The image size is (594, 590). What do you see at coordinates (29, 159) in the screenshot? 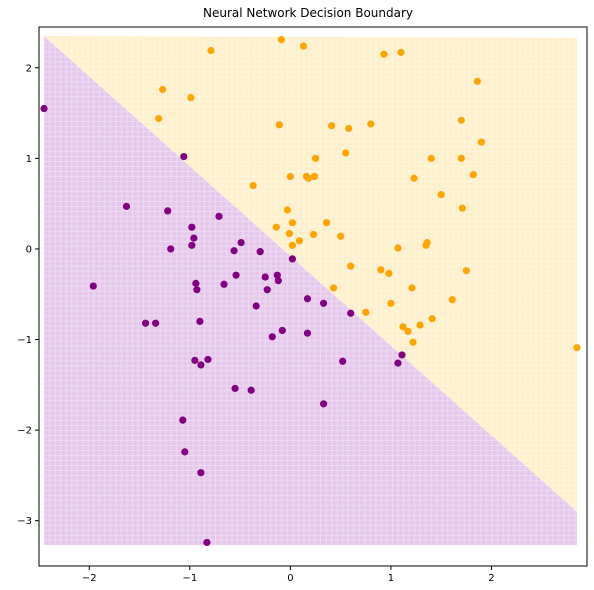
I see `y-tick-label: 1` at bounding box center [29, 159].